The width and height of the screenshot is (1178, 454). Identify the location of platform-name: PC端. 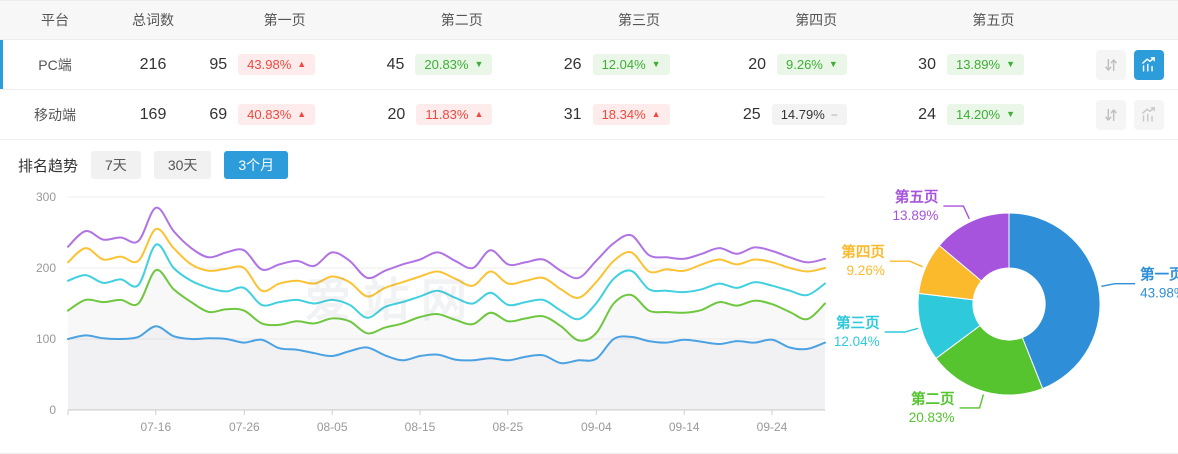
(55, 64).